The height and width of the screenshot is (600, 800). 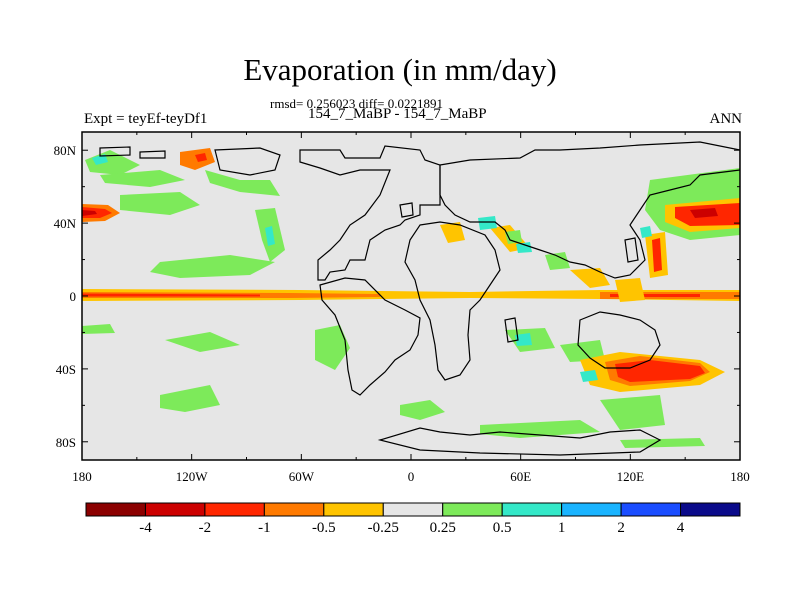 I want to click on southern-ocean-green, so click(x=540, y=429).